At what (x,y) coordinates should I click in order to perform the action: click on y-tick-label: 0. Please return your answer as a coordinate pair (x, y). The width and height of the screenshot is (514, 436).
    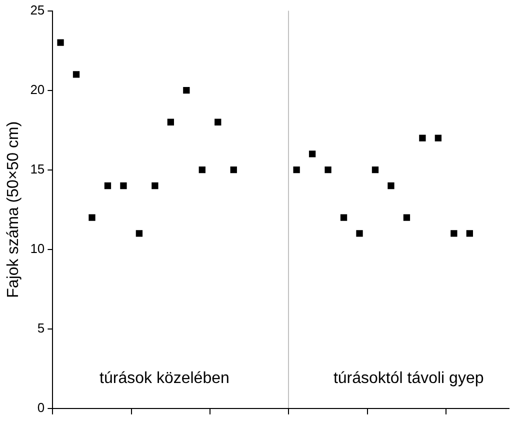
    Looking at the image, I should click on (41, 407).